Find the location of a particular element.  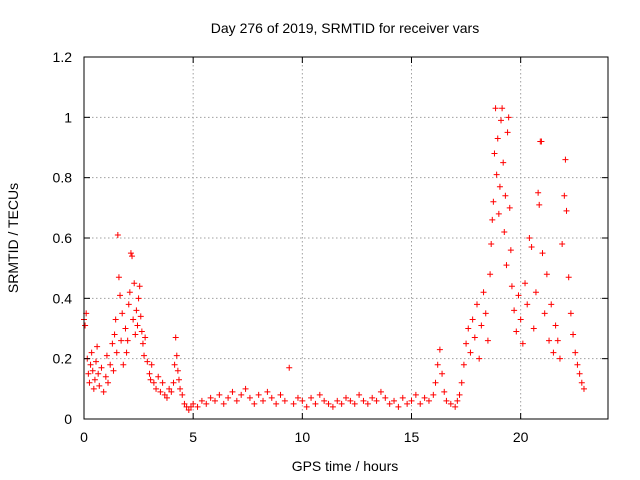

y-tick-label: 1.2 is located at coordinates (63, 57).